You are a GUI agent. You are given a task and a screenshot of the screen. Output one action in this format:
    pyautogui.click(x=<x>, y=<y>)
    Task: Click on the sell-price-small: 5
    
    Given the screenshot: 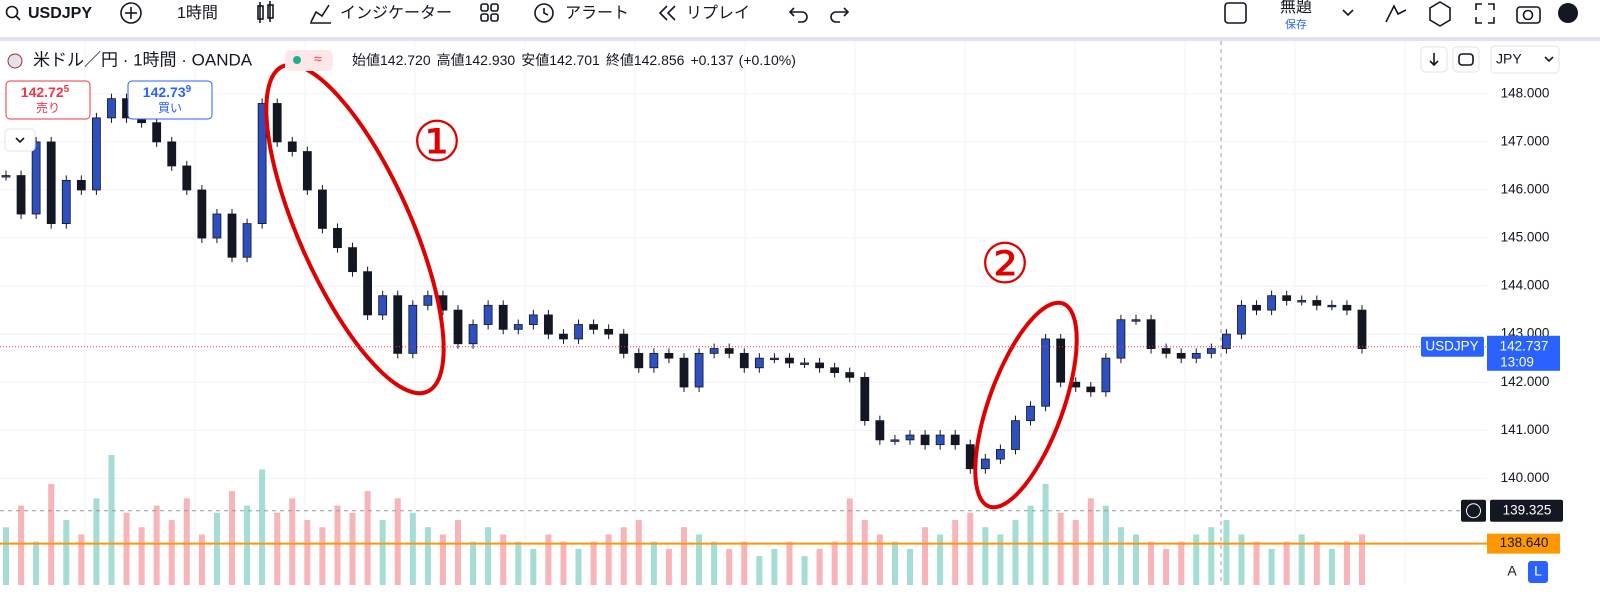 What is the action you would take?
    pyautogui.click(x=67, y=89)
    